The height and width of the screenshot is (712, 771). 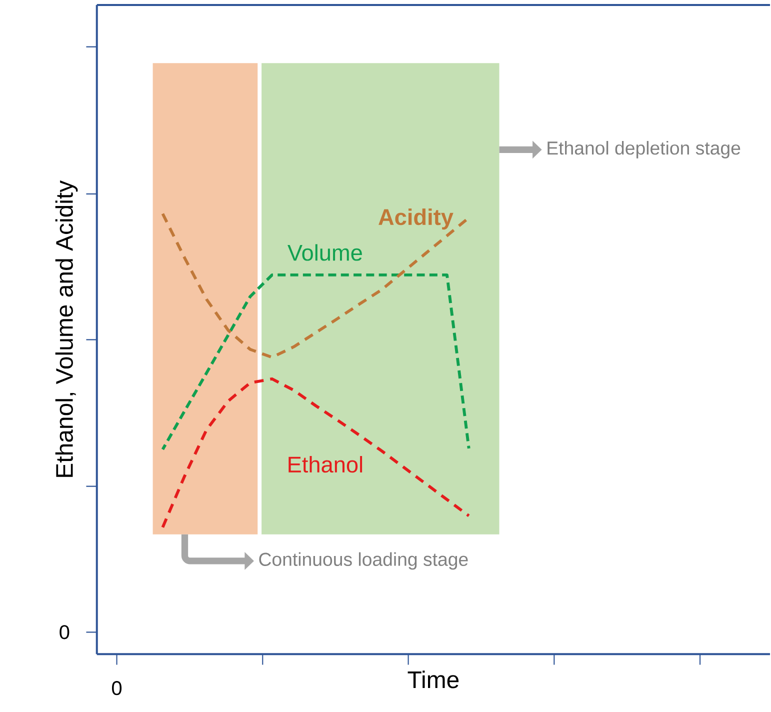 What do you see at coordinates (325, 464) in the screenshot?
I see `series-label: Ethanol` at bounding box center [325, 464].